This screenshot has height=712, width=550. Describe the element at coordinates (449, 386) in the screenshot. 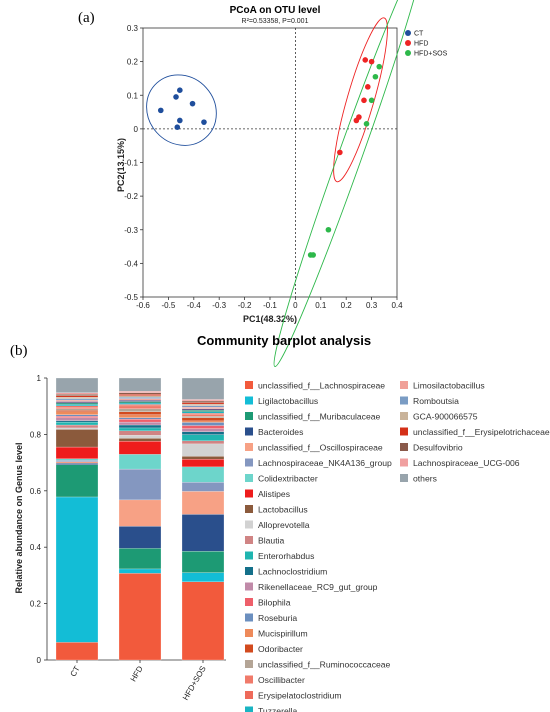

I see `legend-label: Limosilactobacillus` at that location.